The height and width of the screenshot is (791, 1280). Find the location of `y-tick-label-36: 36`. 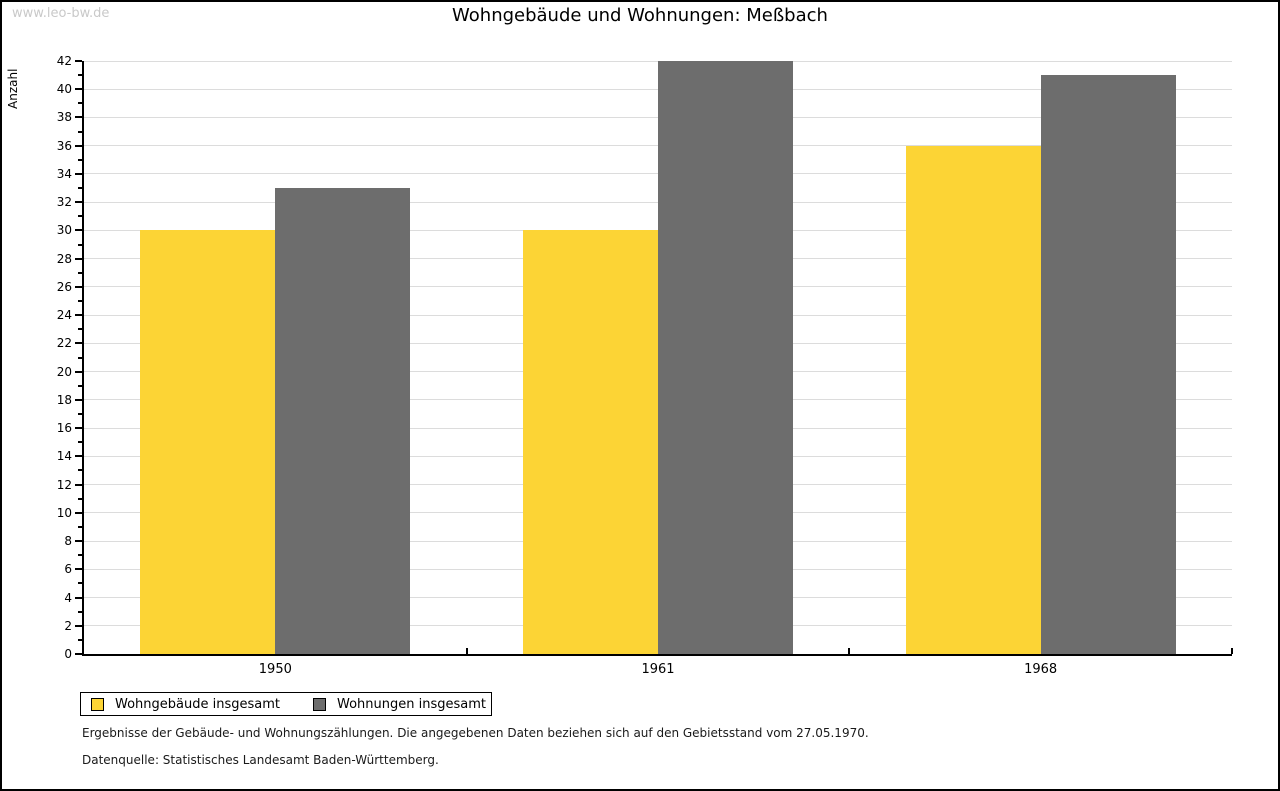

y-tick-label-36: 36 is located at coordinates (64, 145).